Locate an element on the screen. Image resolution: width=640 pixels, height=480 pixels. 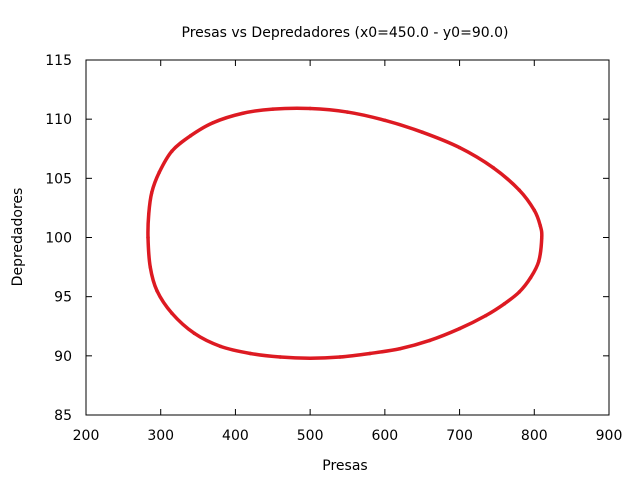
x-tick-label: 600 is located at coordinates (384, 436).